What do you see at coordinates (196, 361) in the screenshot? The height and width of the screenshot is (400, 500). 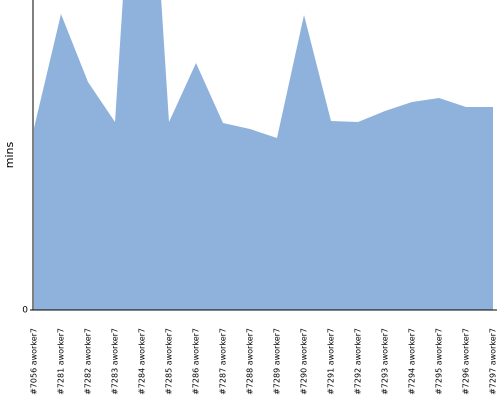 I see `x-tick-label: #7286 aworker7` at bounding box center [196, 361].